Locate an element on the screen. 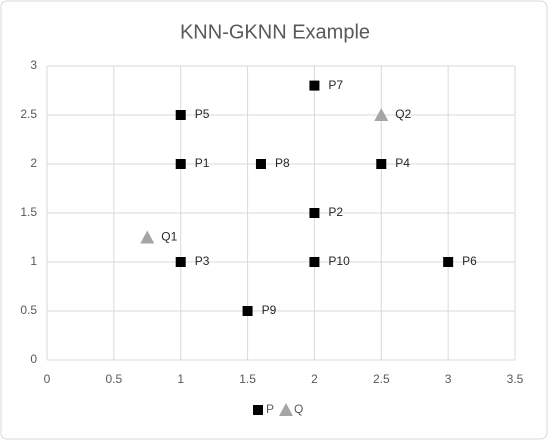 The height and width of the screenshot is (442, 550). y-tick-label: 2 is located at coordinates (33, 163).